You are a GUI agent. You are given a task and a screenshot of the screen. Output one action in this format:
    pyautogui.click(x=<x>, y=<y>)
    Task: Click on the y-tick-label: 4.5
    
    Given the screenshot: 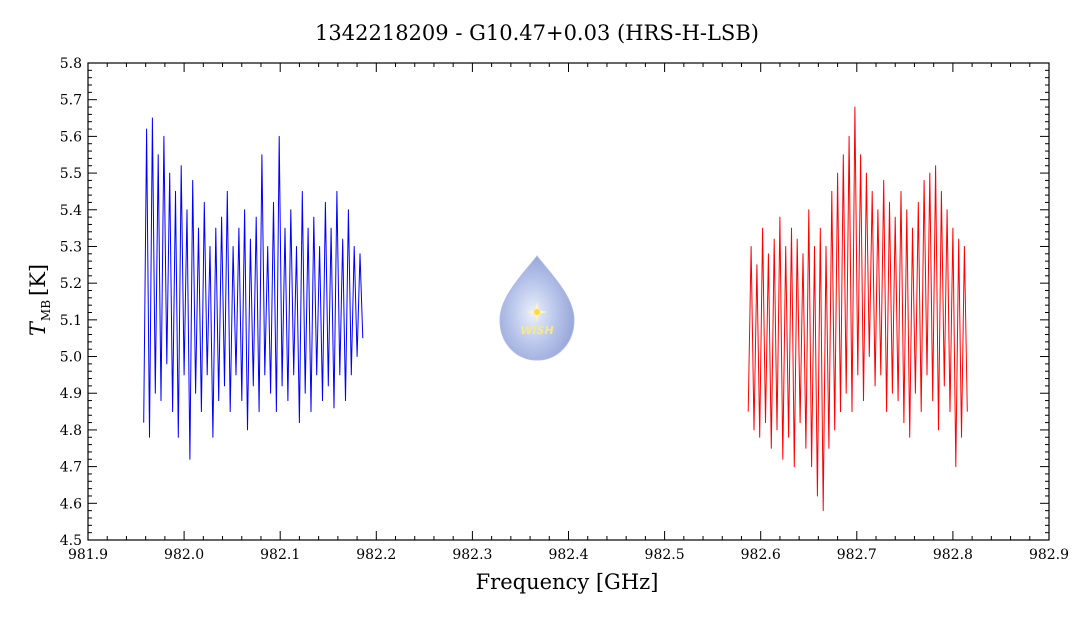 What is the action you would take?
    pyautogui.click(x=71, y=541)
    